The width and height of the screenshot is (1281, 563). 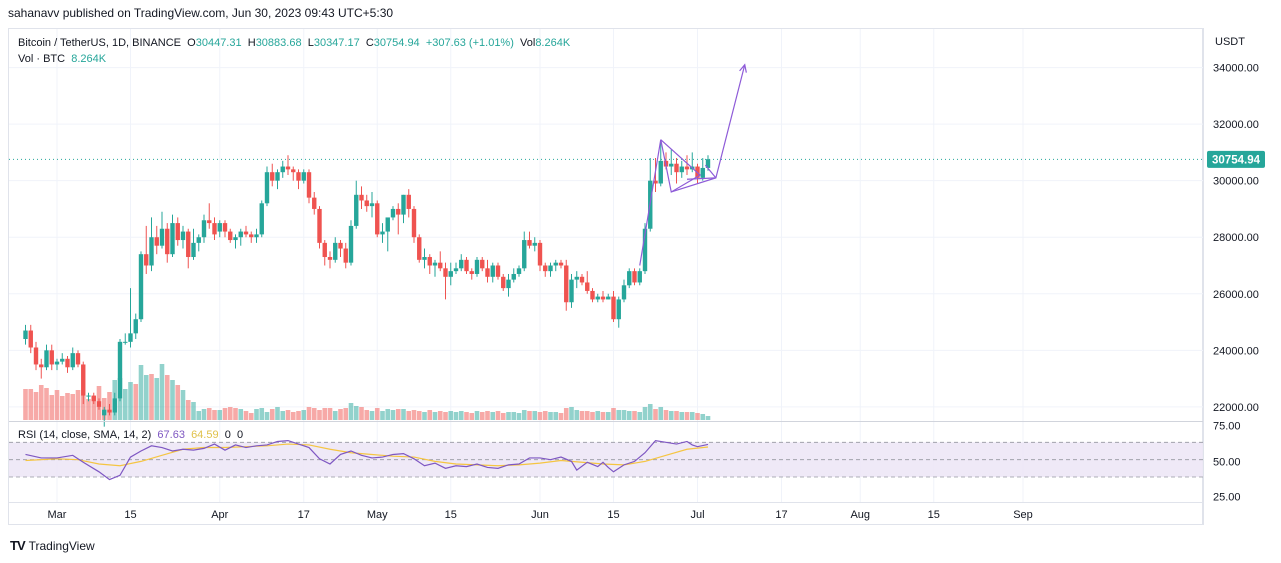 What do you see at coordinates (1236, 351) in the screenshot?
I see `price-tick-label: 24000.00` at bounding box center [1236, 351].